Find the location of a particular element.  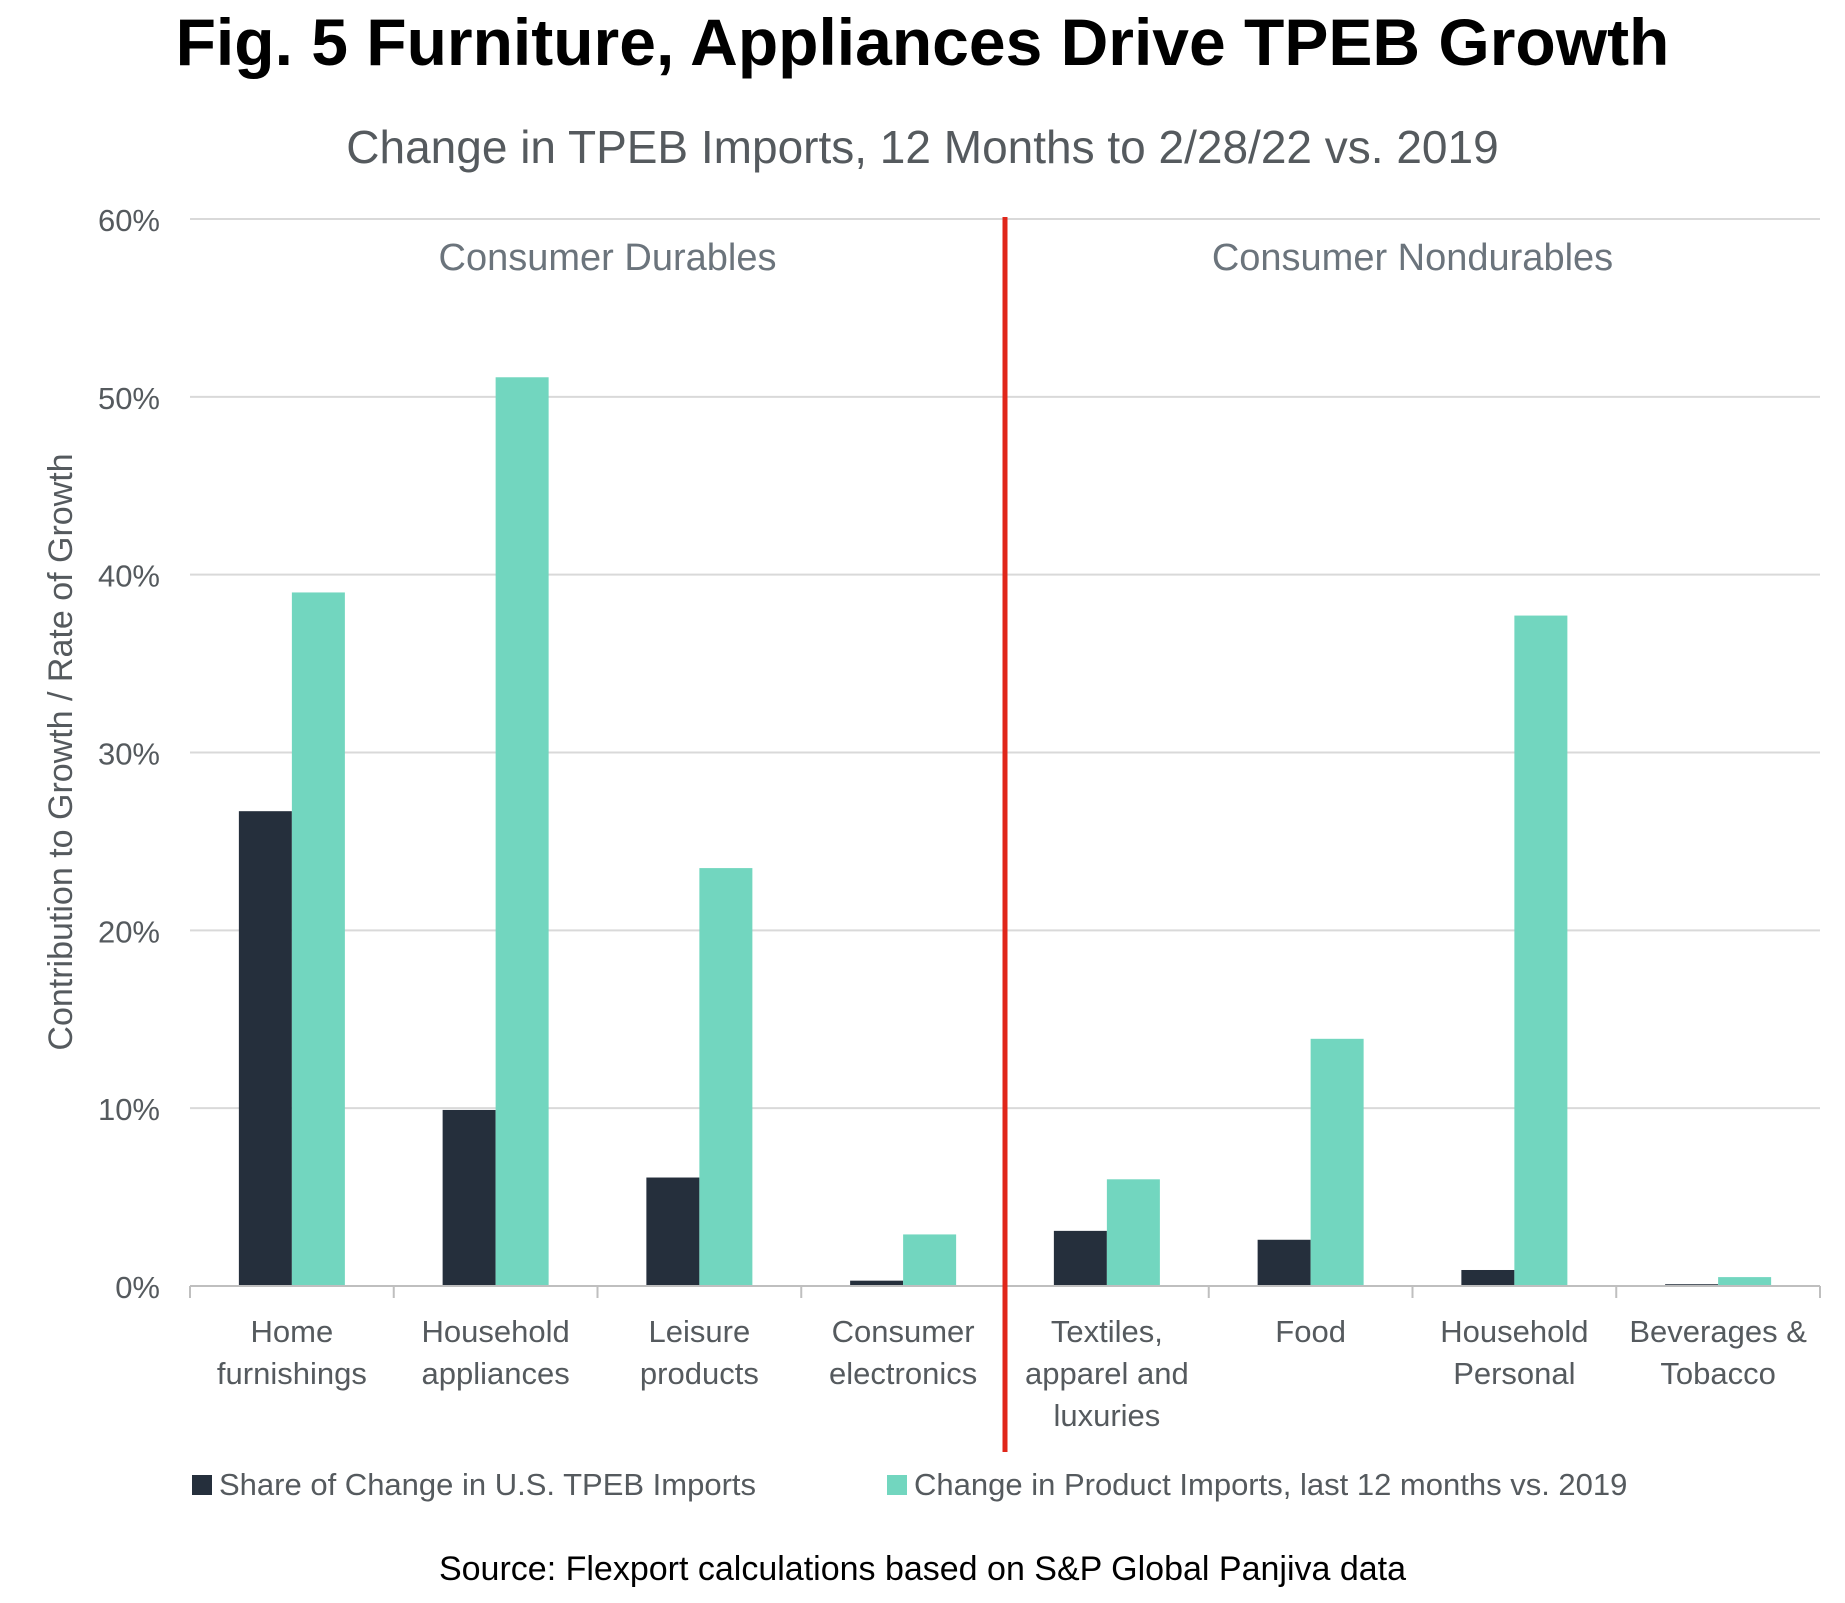

x-tick-label: Beverages & Tobacco is located at coordinates (1718, 1352).